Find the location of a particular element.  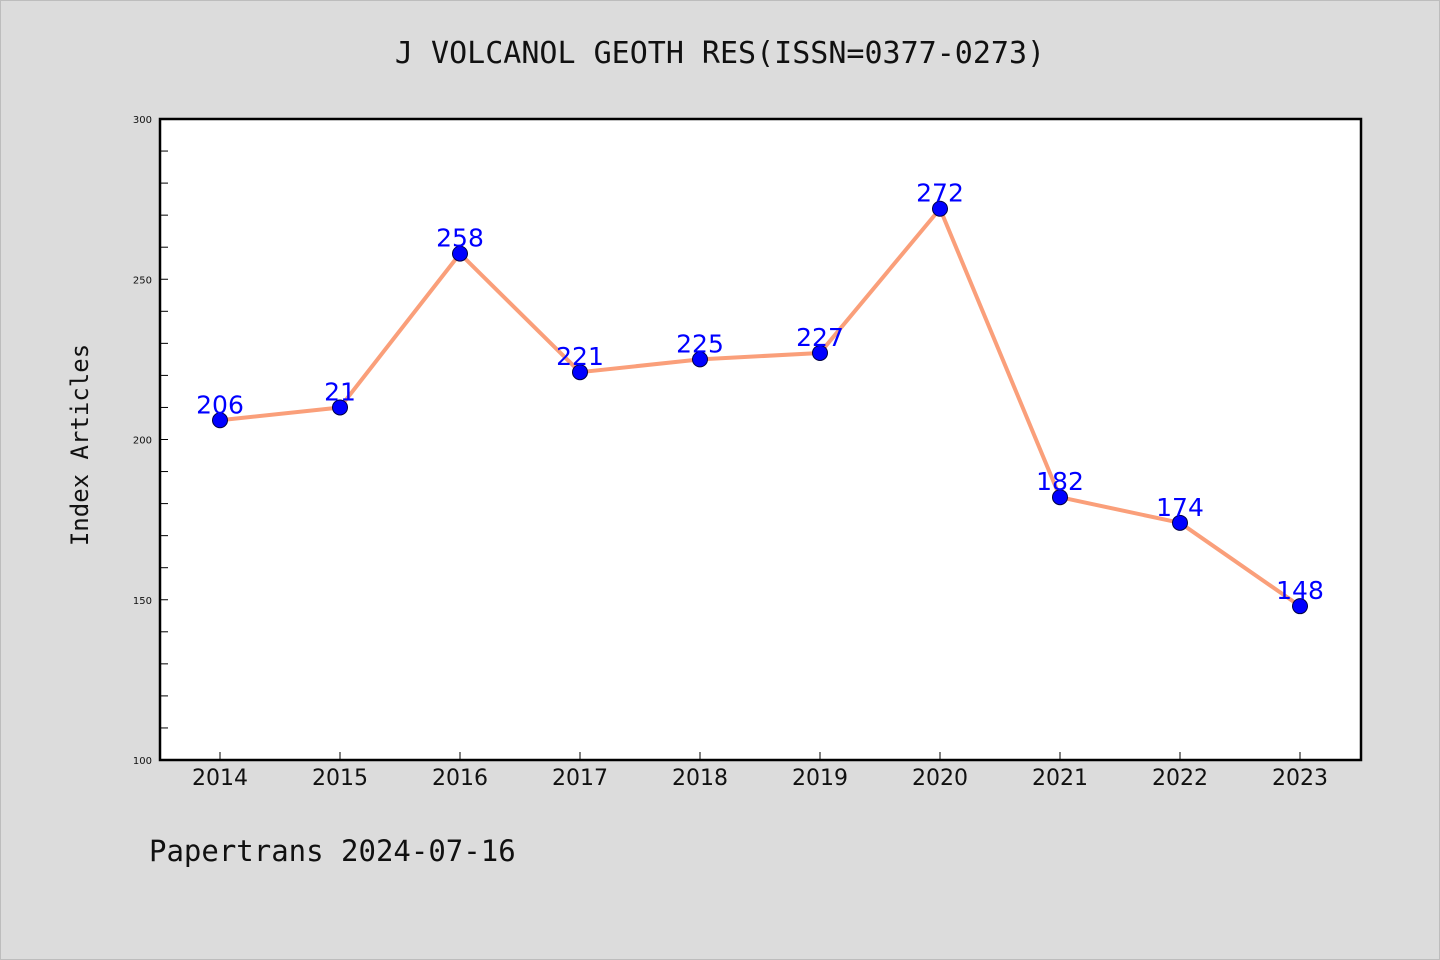

x-tick-label: 2022 is located at coordinates (1180, 778).